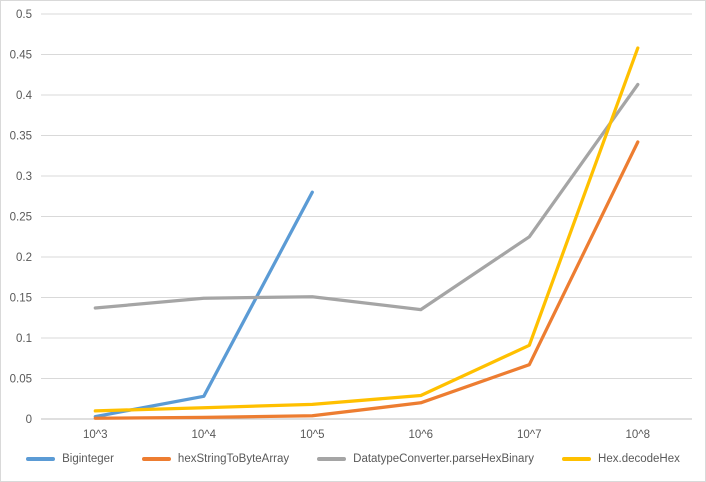  Describe the element at coordinates (156, 459) in the screenshot. I see `legend-line-swatch-hexstringtobytearray` at that location.